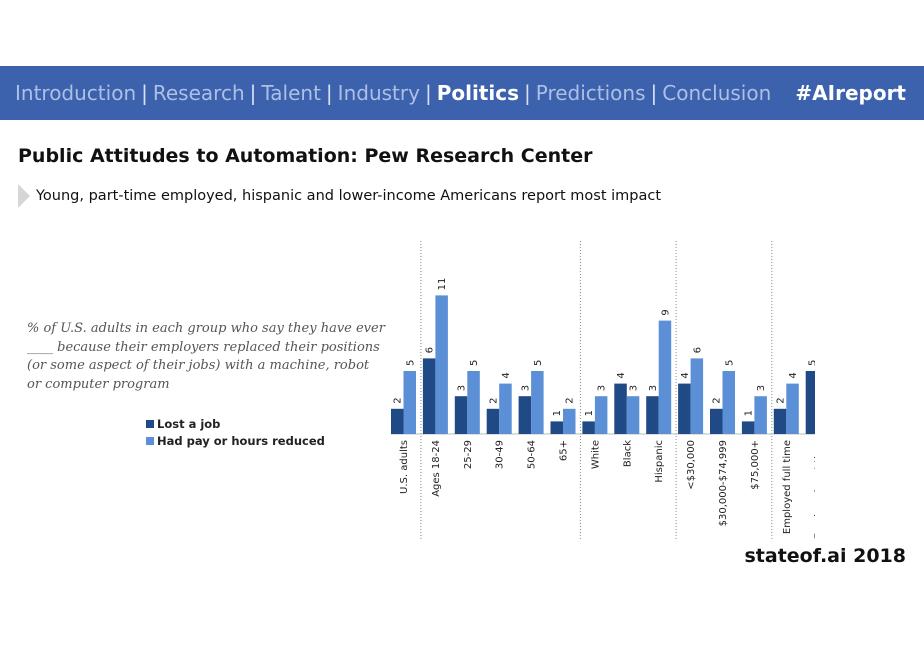  What do you see at coordinates (659, 461) in the screenshot?
I see `category-label: Hispanic` at bounding box center [659, 461].